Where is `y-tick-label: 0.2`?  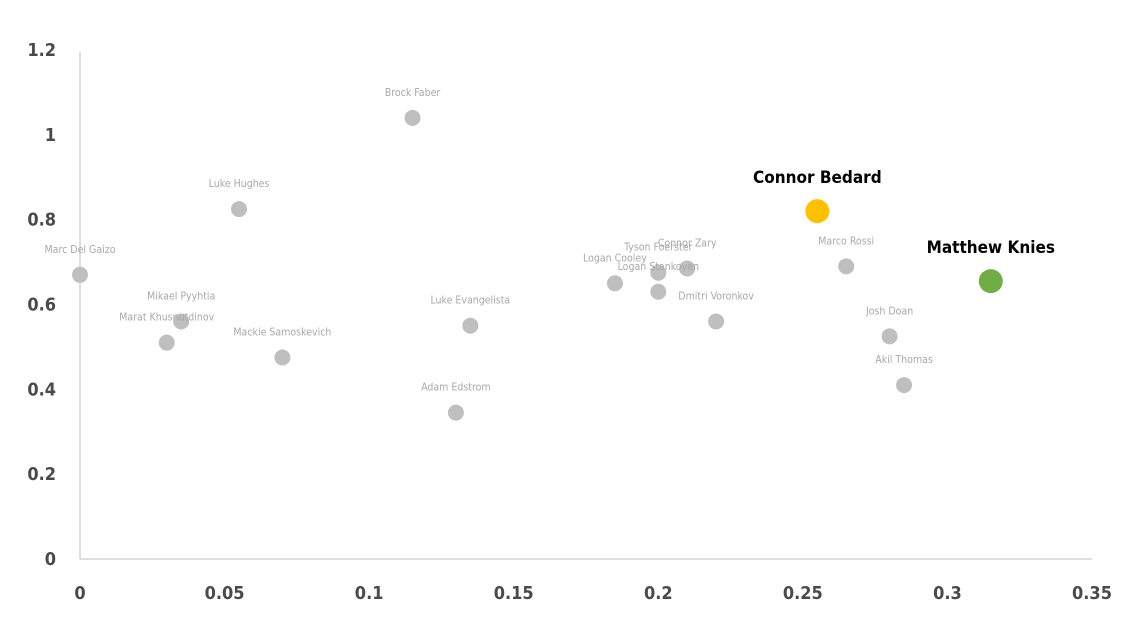
y-tick-label: 0.2 is located at coordinates (41, 474).